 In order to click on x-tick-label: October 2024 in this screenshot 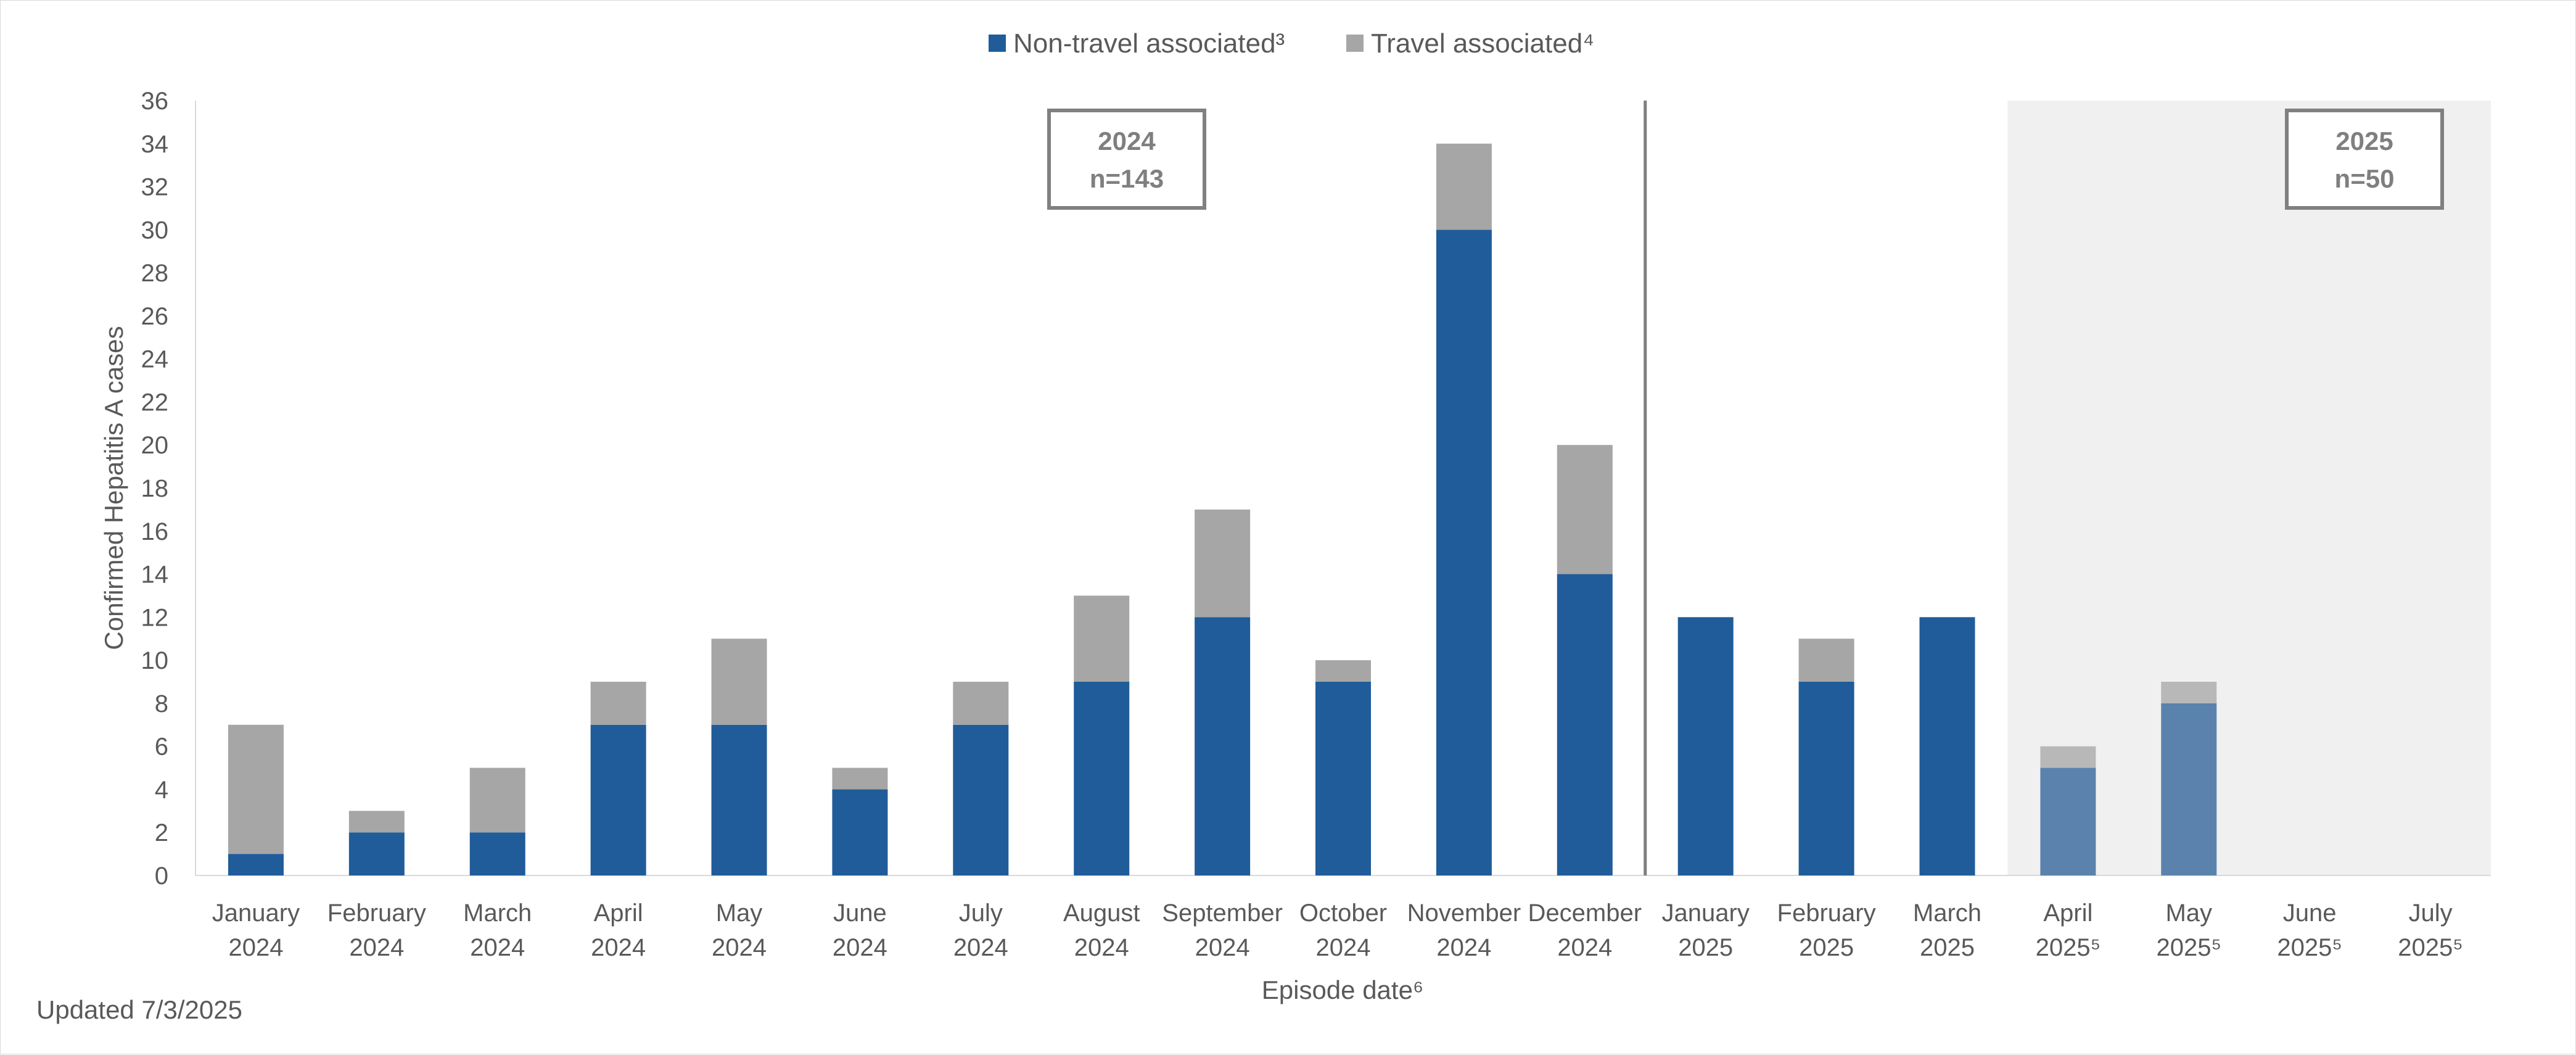, I will do `click(1343, 930)`.